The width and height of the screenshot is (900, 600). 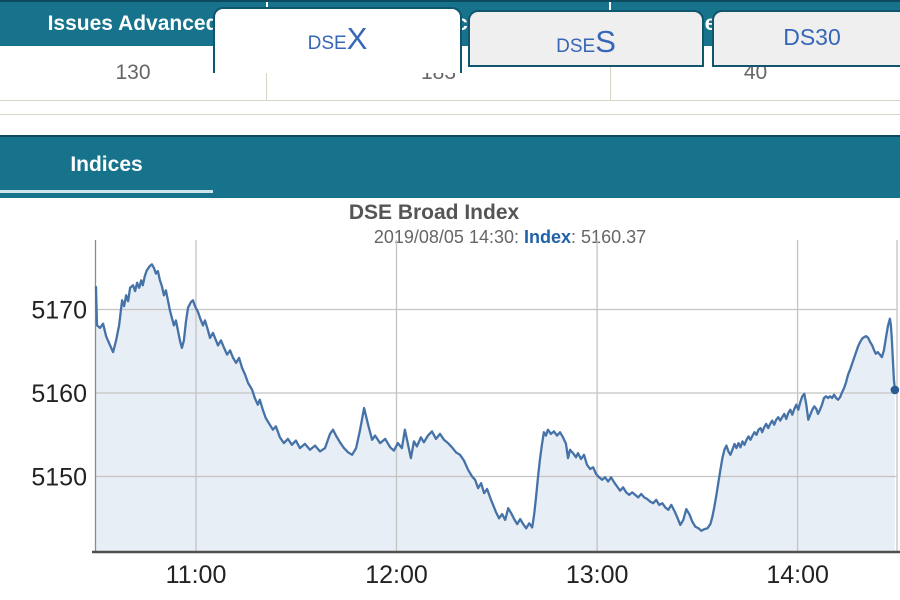 What do you see at coordinates (597, 575) in the screenshot?
I see `svg-text: 13:00` at bounding box center [597, 575].